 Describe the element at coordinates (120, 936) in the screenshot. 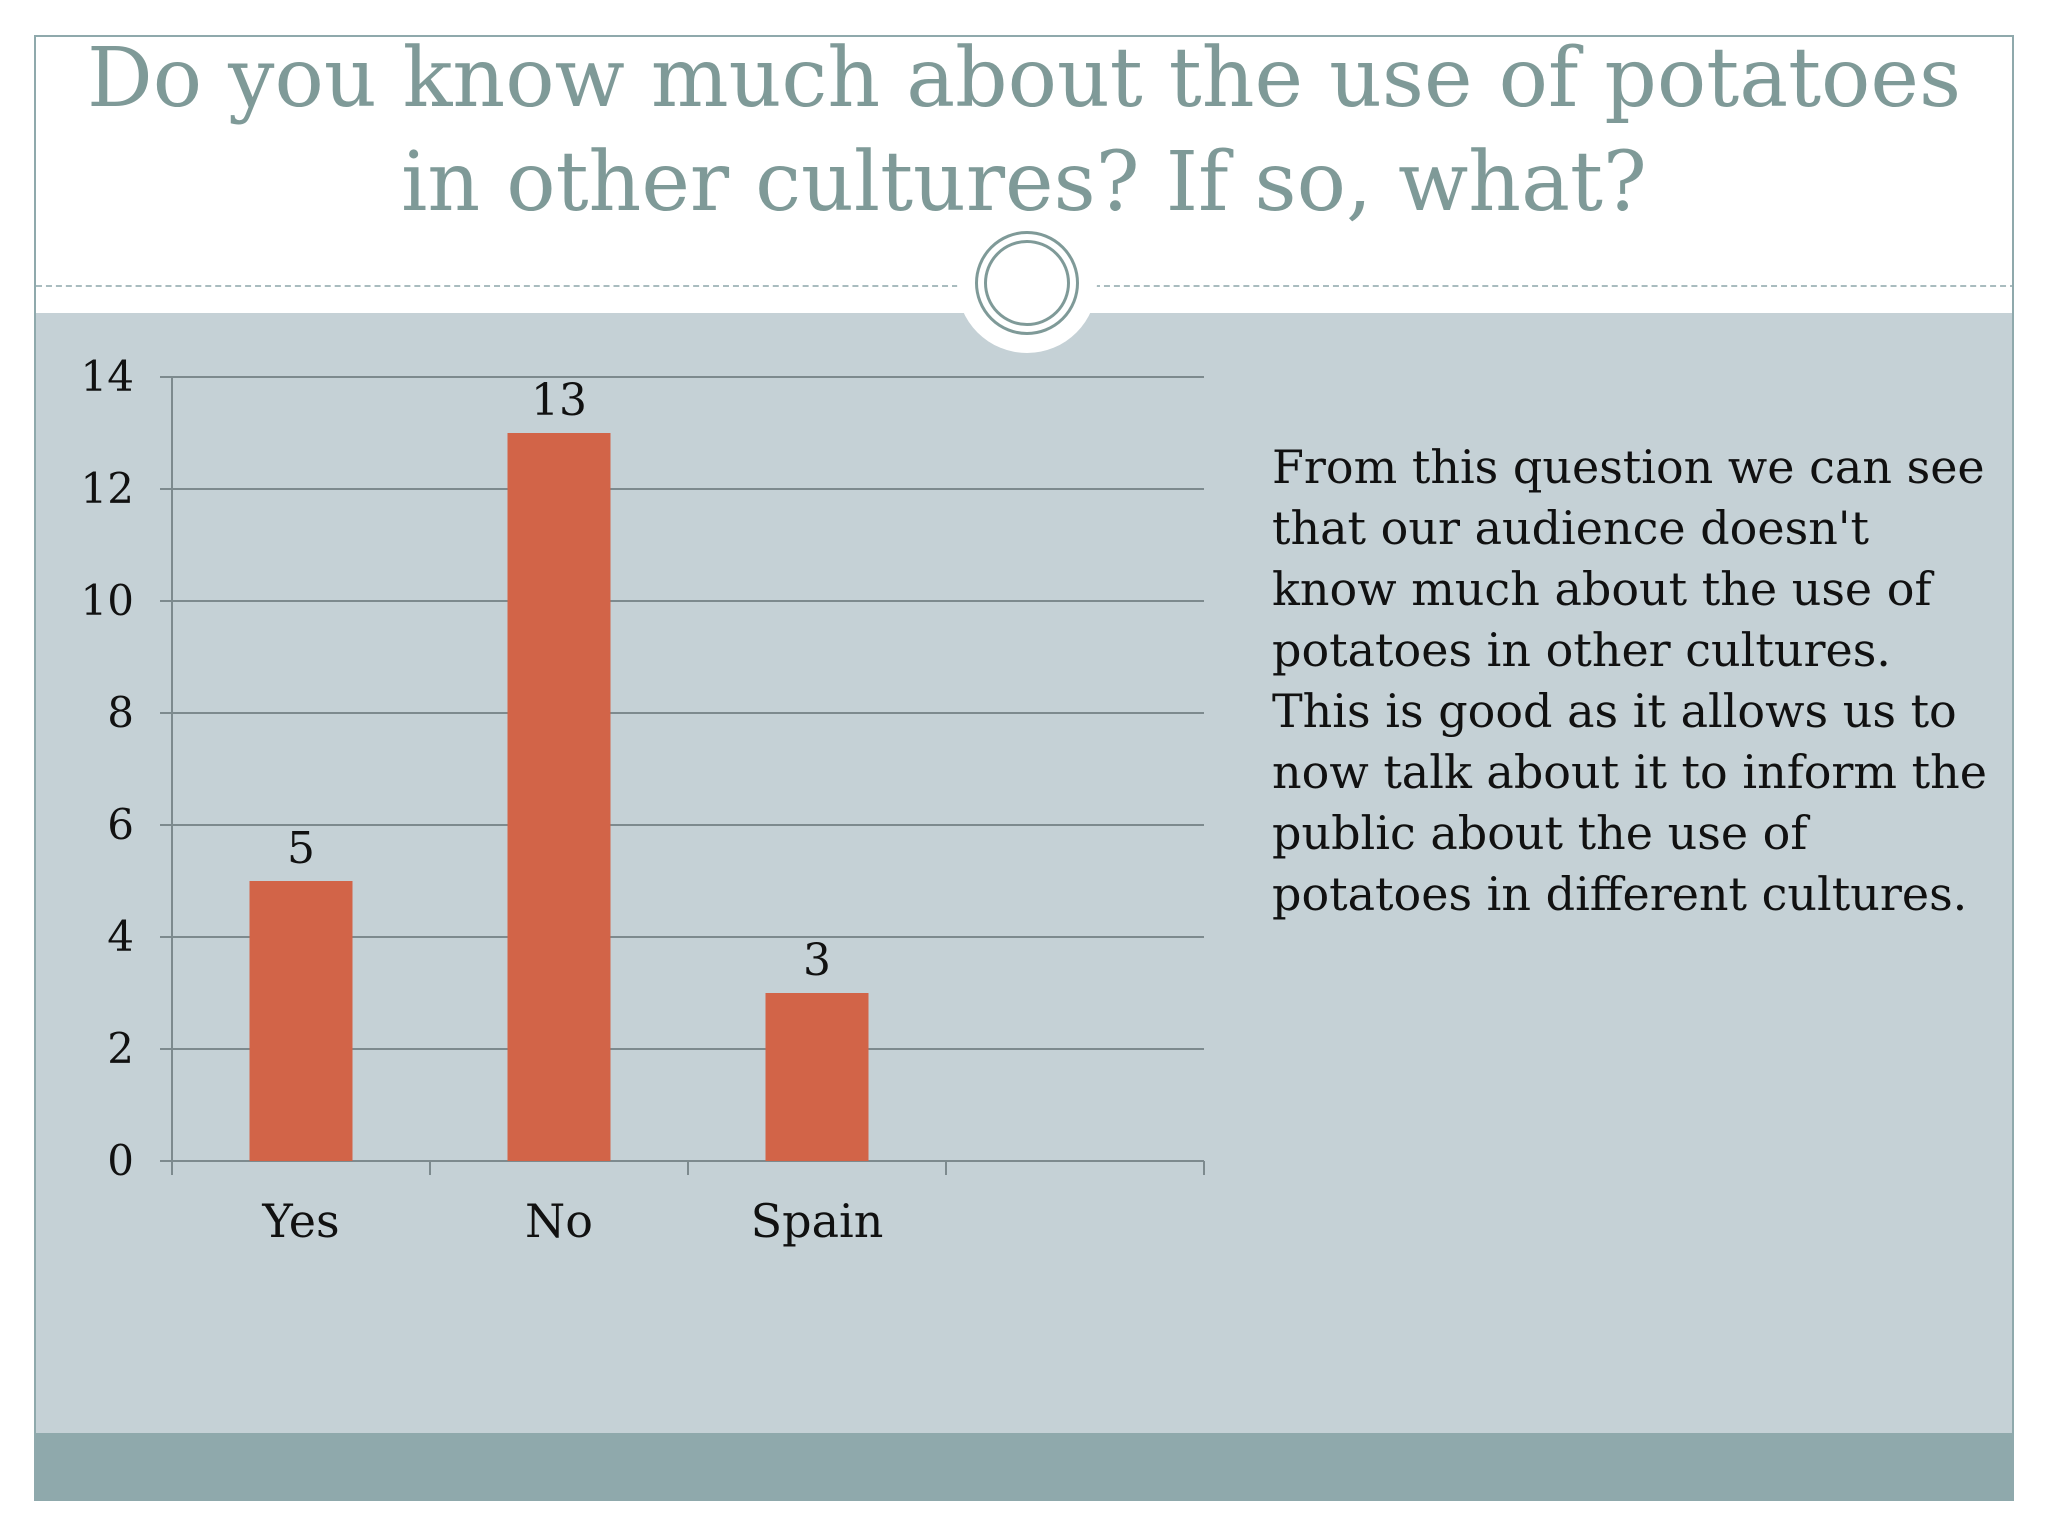

I see `y-tick-label: 4` at that location.